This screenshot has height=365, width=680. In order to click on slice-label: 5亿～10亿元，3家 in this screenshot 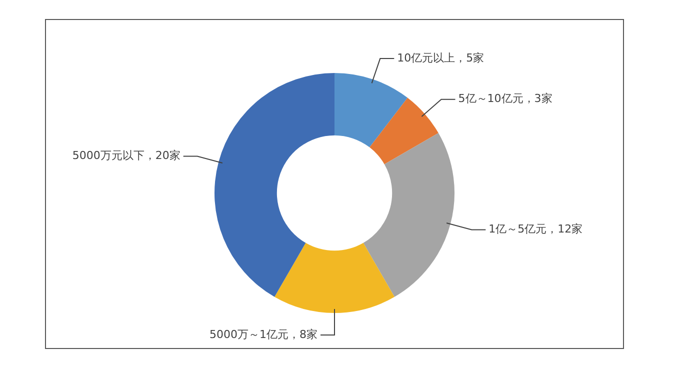, I will do `click(505, 99)`.